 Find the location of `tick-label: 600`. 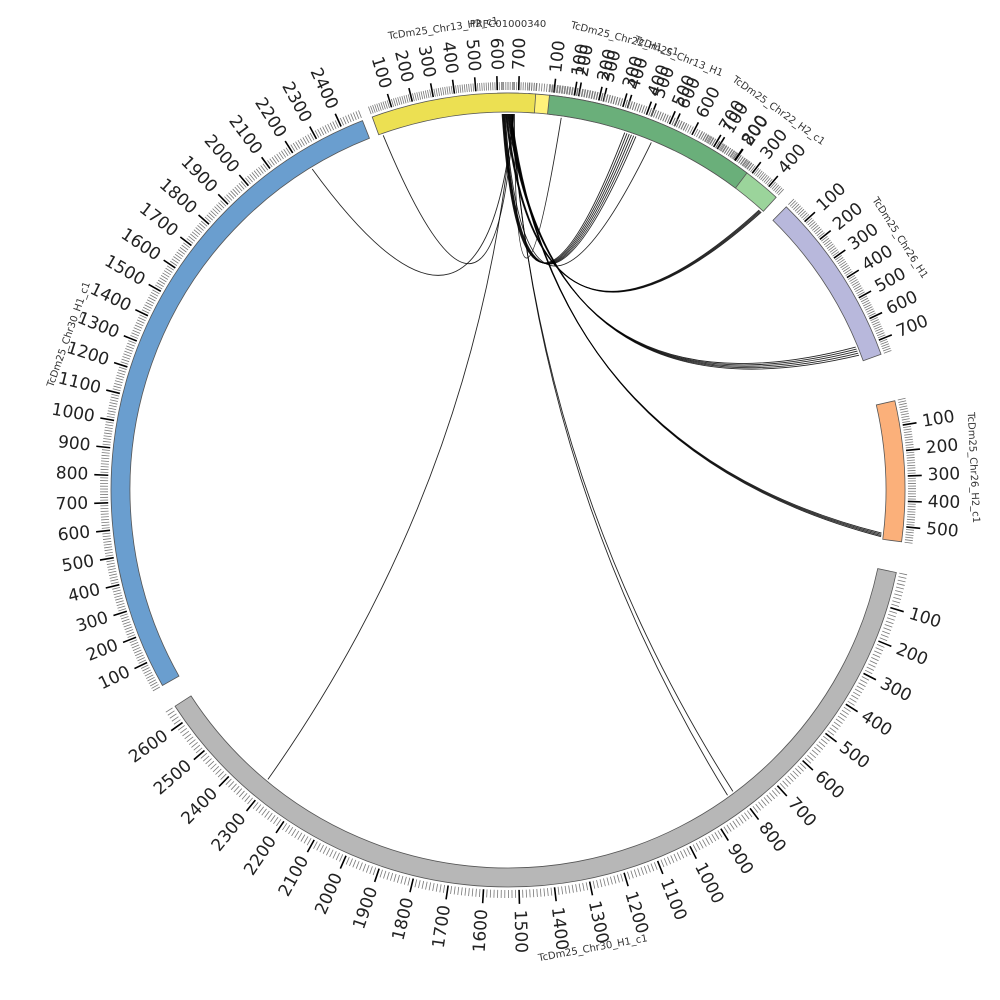

tick-label: 600 is located at coordinates (829, 785).